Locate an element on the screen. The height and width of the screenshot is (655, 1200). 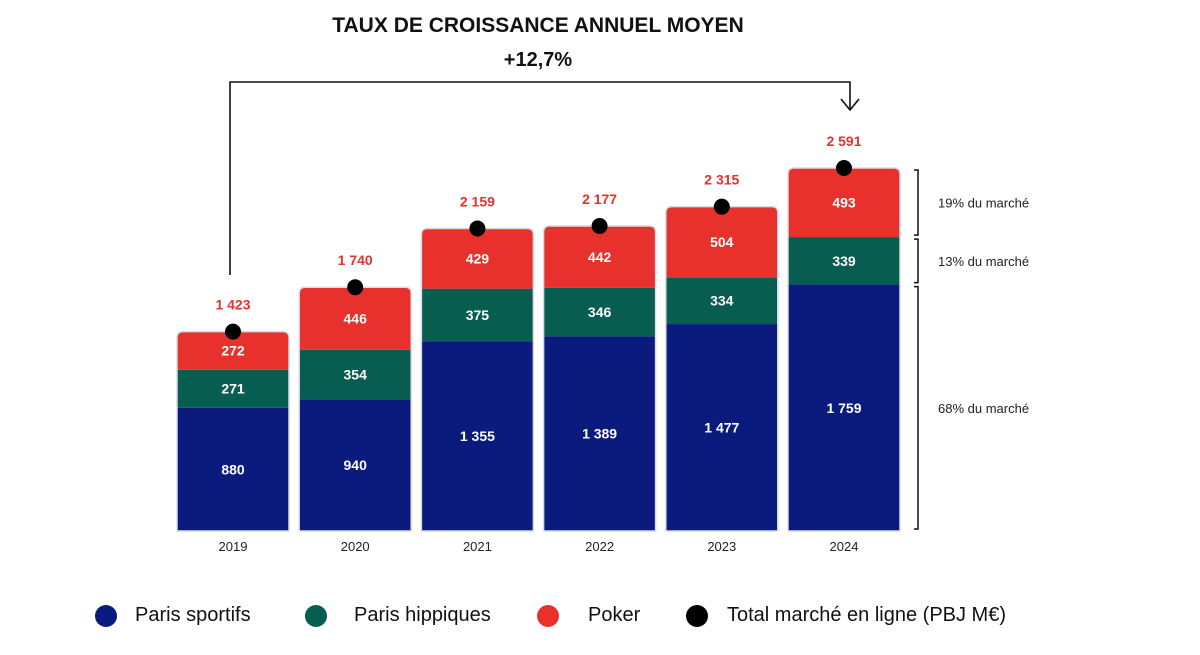
bar-outline-2022 is located at coordinates (599, 378).